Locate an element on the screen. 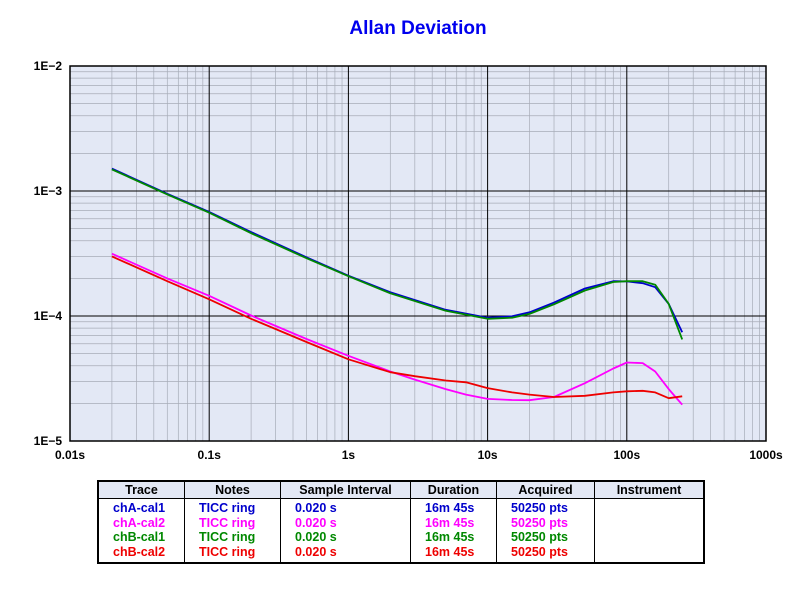  cell-trace: chB-cal1 is located at coordinates (139, 537).